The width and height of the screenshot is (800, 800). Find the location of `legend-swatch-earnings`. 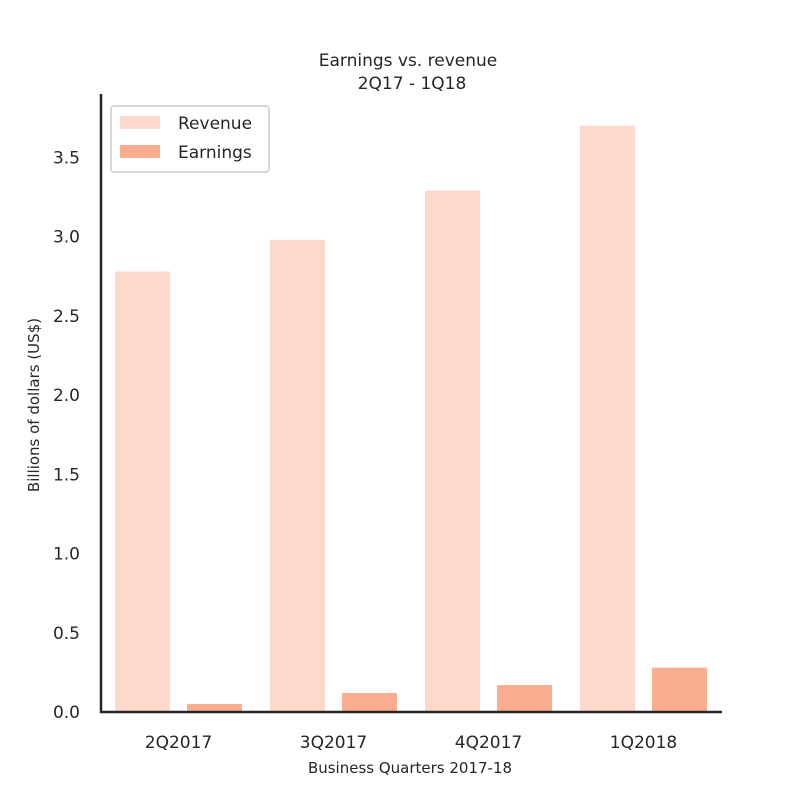

legend-swatch-earnings is located at coordinates (140, 151).